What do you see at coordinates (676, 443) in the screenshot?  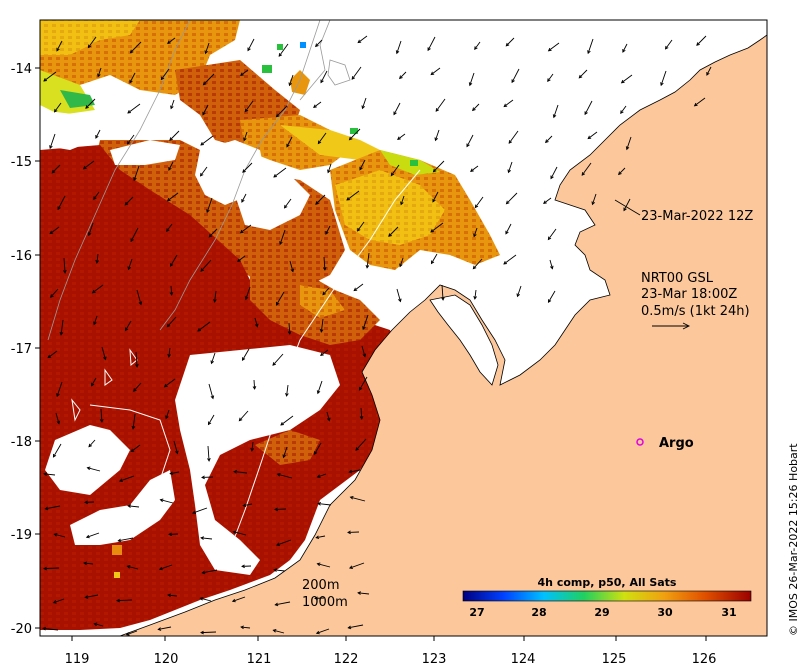 I see `argo-label: Argo` at bounding box center [676, 443].